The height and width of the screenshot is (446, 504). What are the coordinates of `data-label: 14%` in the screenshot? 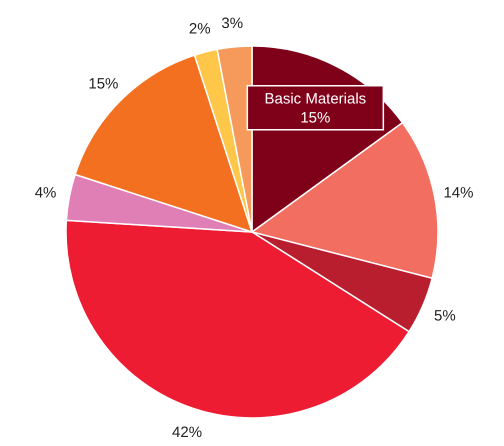 It's located at (458, 193).